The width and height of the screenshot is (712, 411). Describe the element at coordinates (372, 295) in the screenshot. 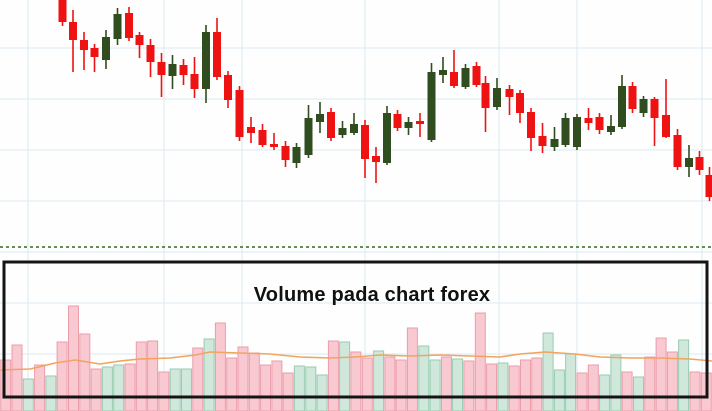

I see `volume-panel-title: Volume pada chart forex` at that location.